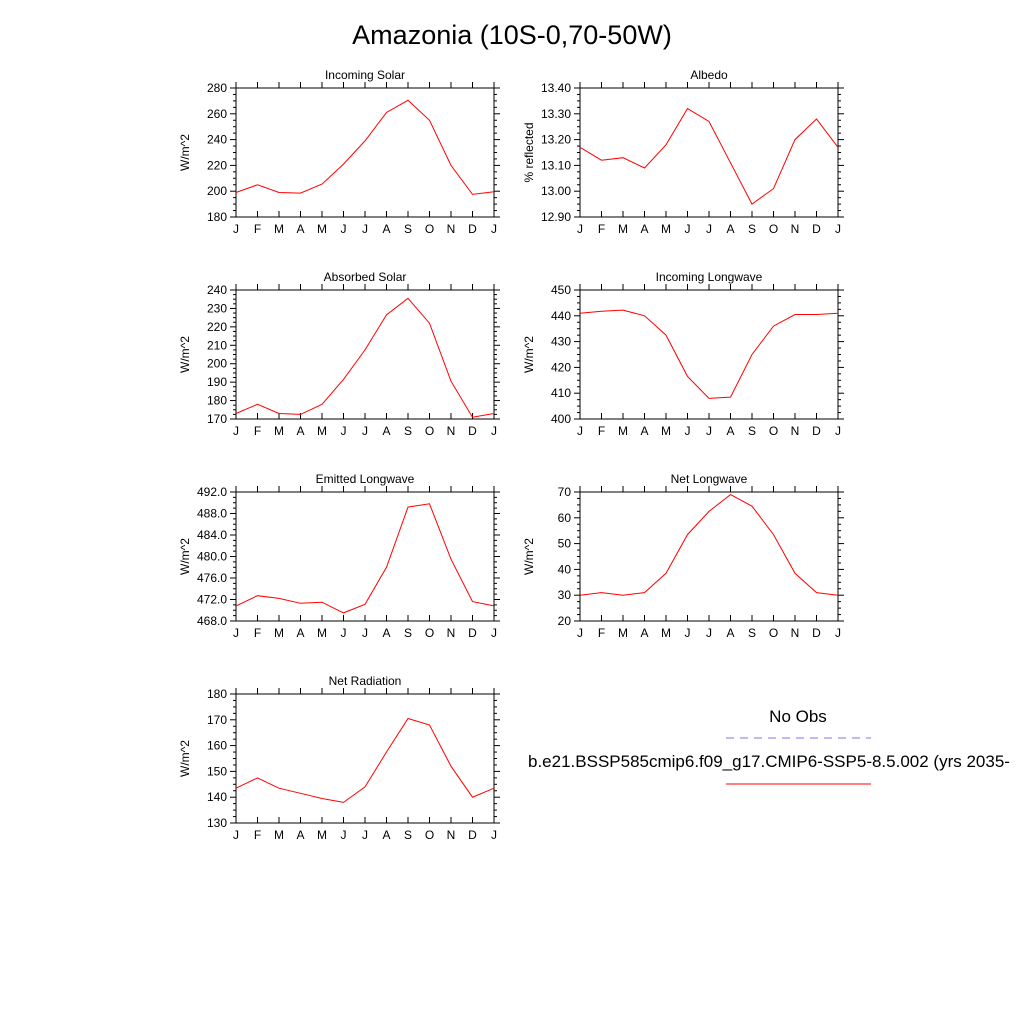 The height and width of the screenshot is (1024, 1024). What do you see at coordinates (212, 600) in the screenshot?
I see `y-tick-label: 472.0` at bounding box center [212, 600].